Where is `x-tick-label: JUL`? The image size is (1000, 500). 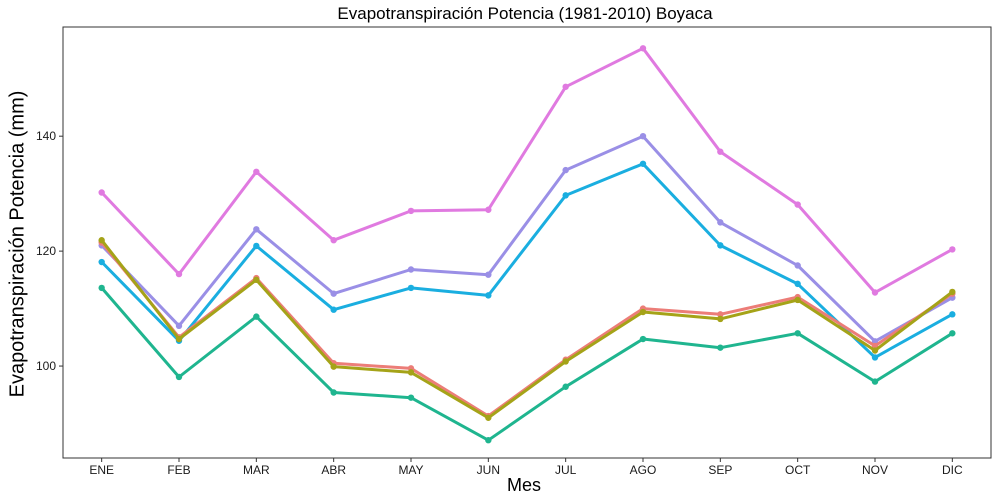 x-tick-label: JUL is located at coordinates (566, 470).